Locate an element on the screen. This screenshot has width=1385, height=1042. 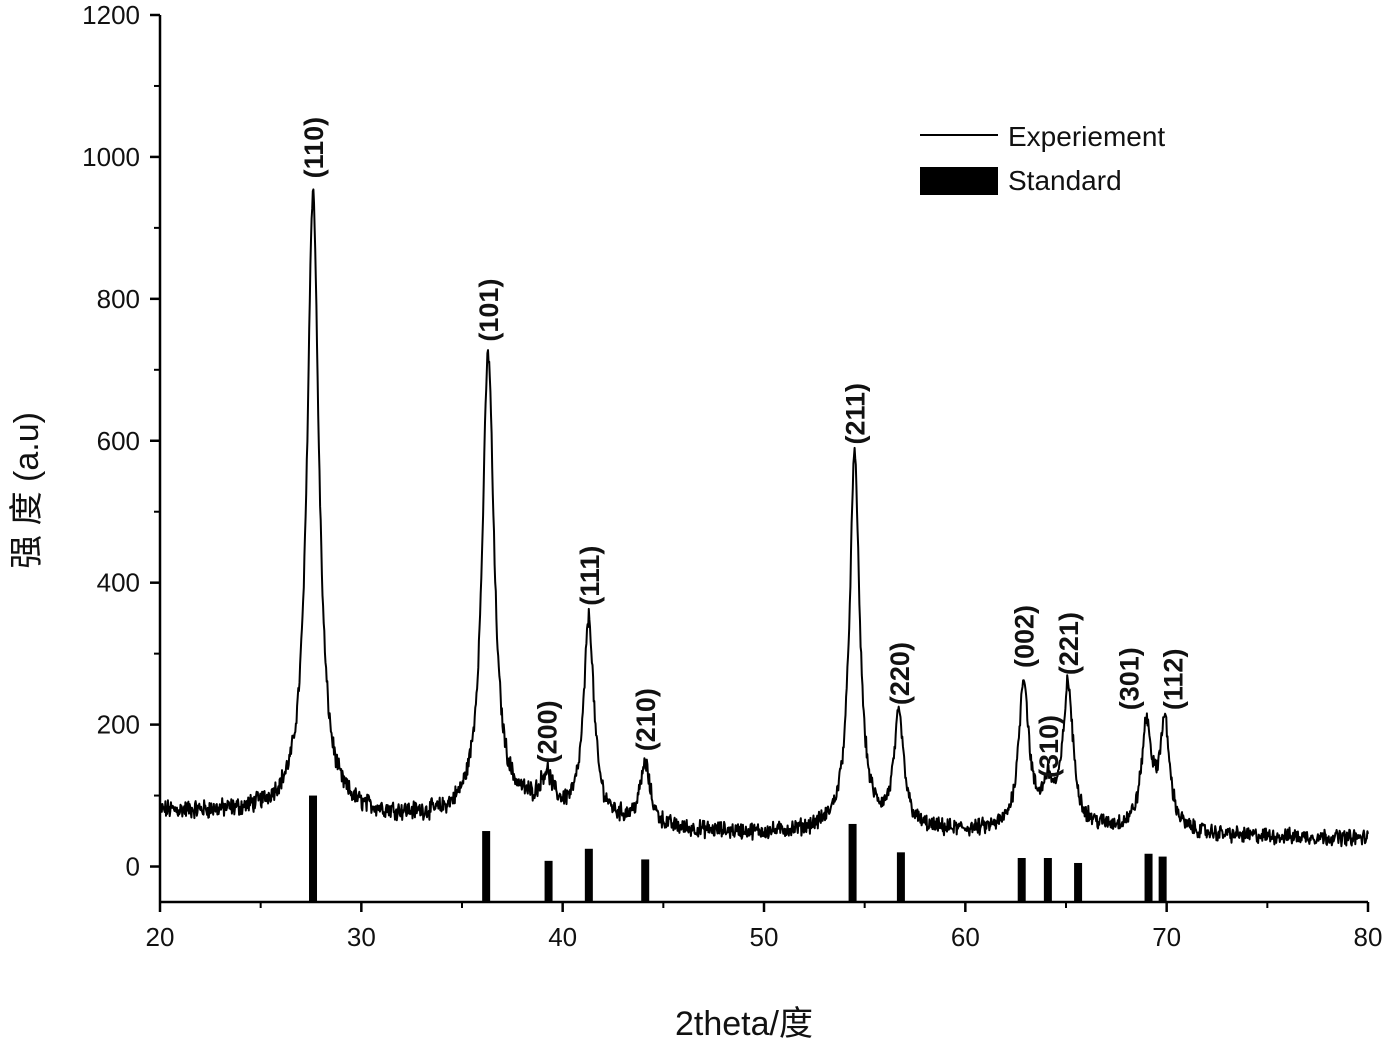
y-axis-ticks: 0 200 400 600 800 1000 1200 is located at coordinates (121, 441).